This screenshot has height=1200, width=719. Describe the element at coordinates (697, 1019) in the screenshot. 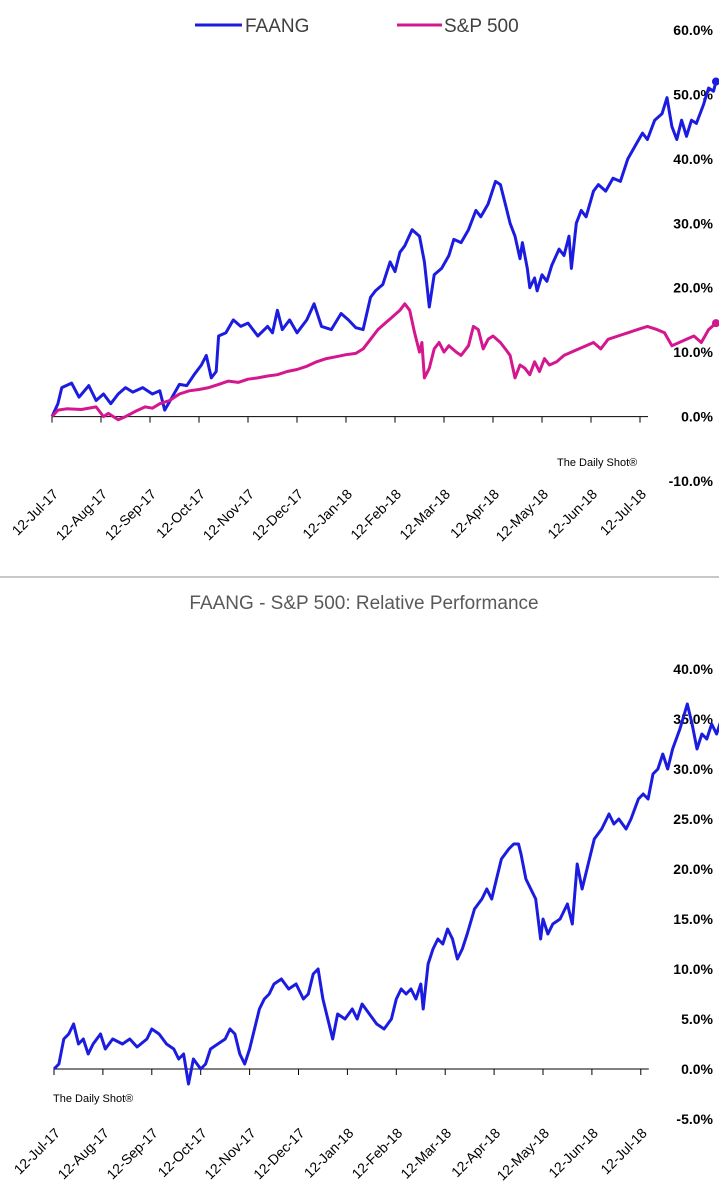

I see `bottom-y-tick-label: 5.0%` at that location.